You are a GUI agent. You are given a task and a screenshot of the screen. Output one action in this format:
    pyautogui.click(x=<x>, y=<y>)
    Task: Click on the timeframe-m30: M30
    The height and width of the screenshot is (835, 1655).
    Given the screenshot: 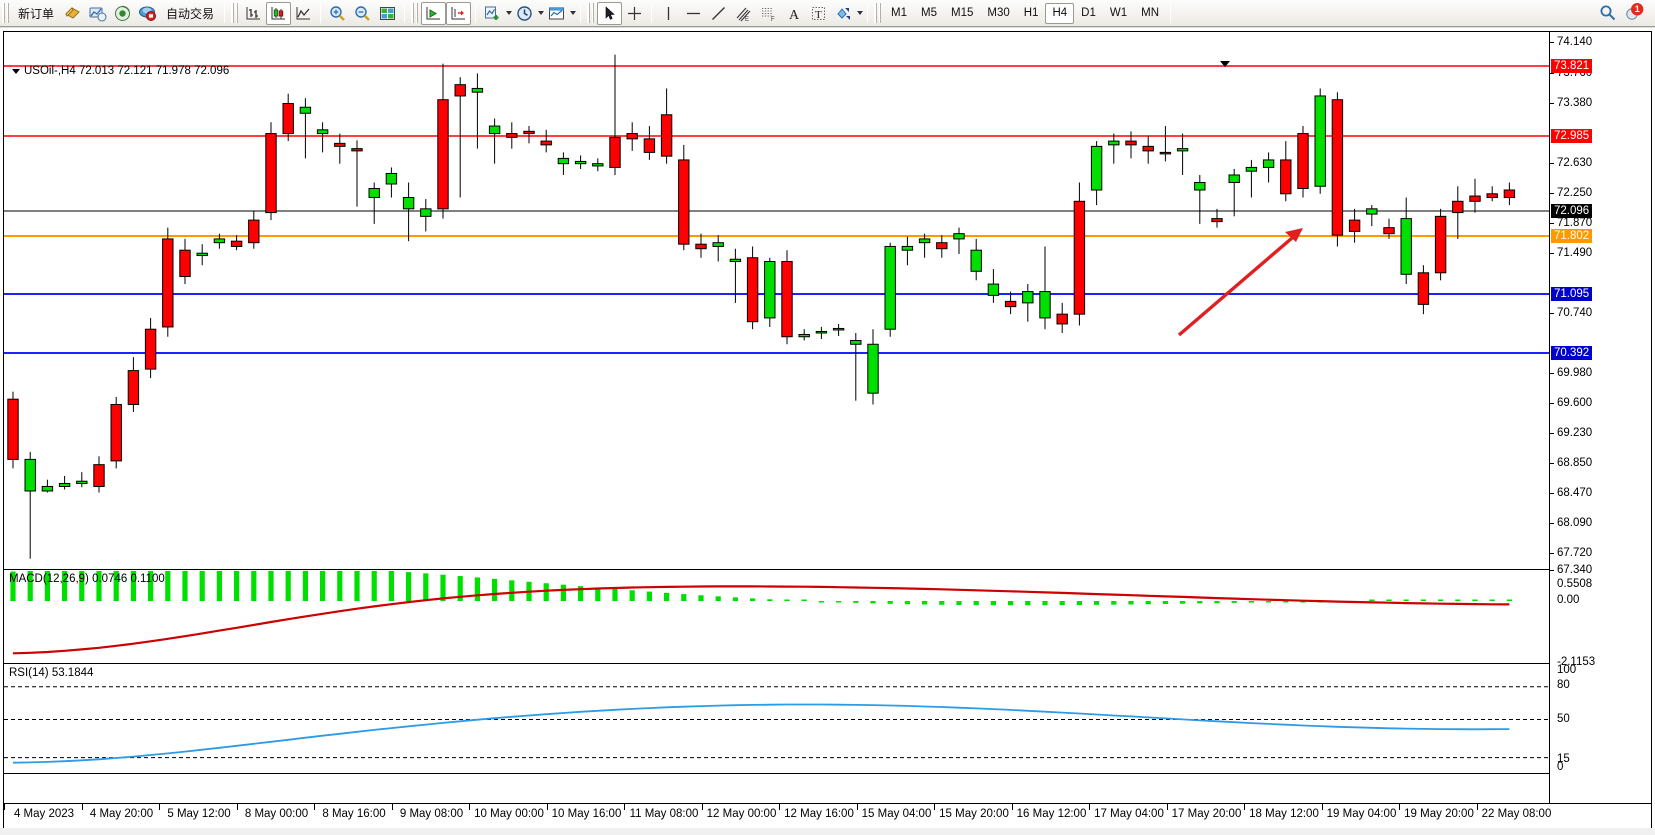 What is the action you would take?
    pyautogui.click(x=998, y=13)
    